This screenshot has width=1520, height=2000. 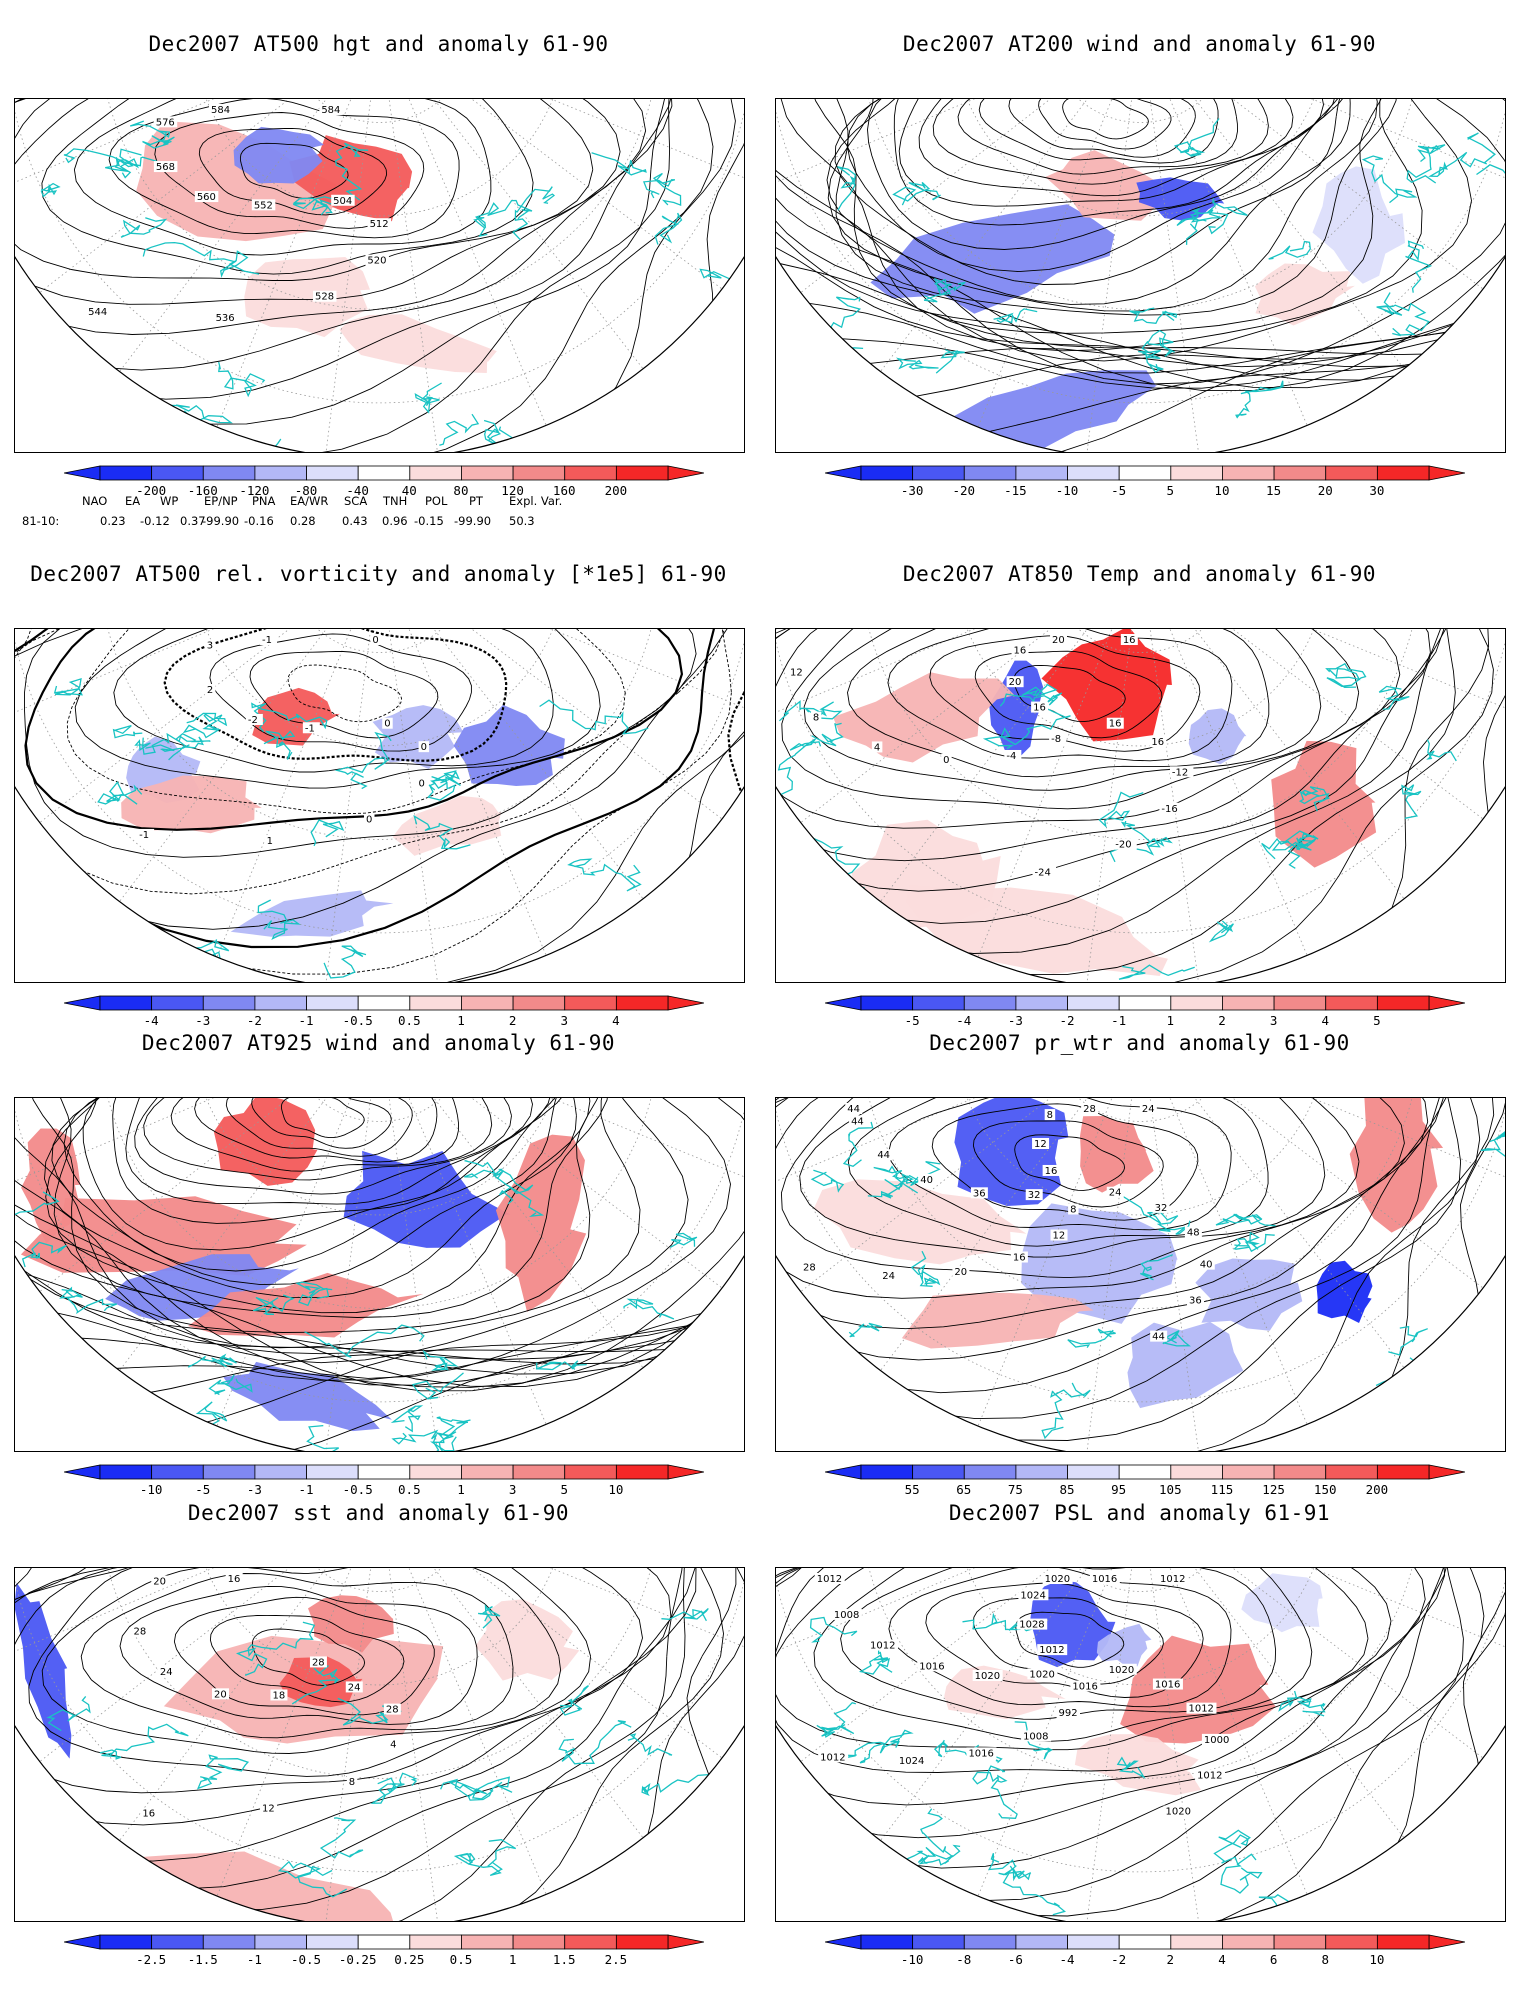 I want to click on index-value: 0.28, so click(x=303, y=521).